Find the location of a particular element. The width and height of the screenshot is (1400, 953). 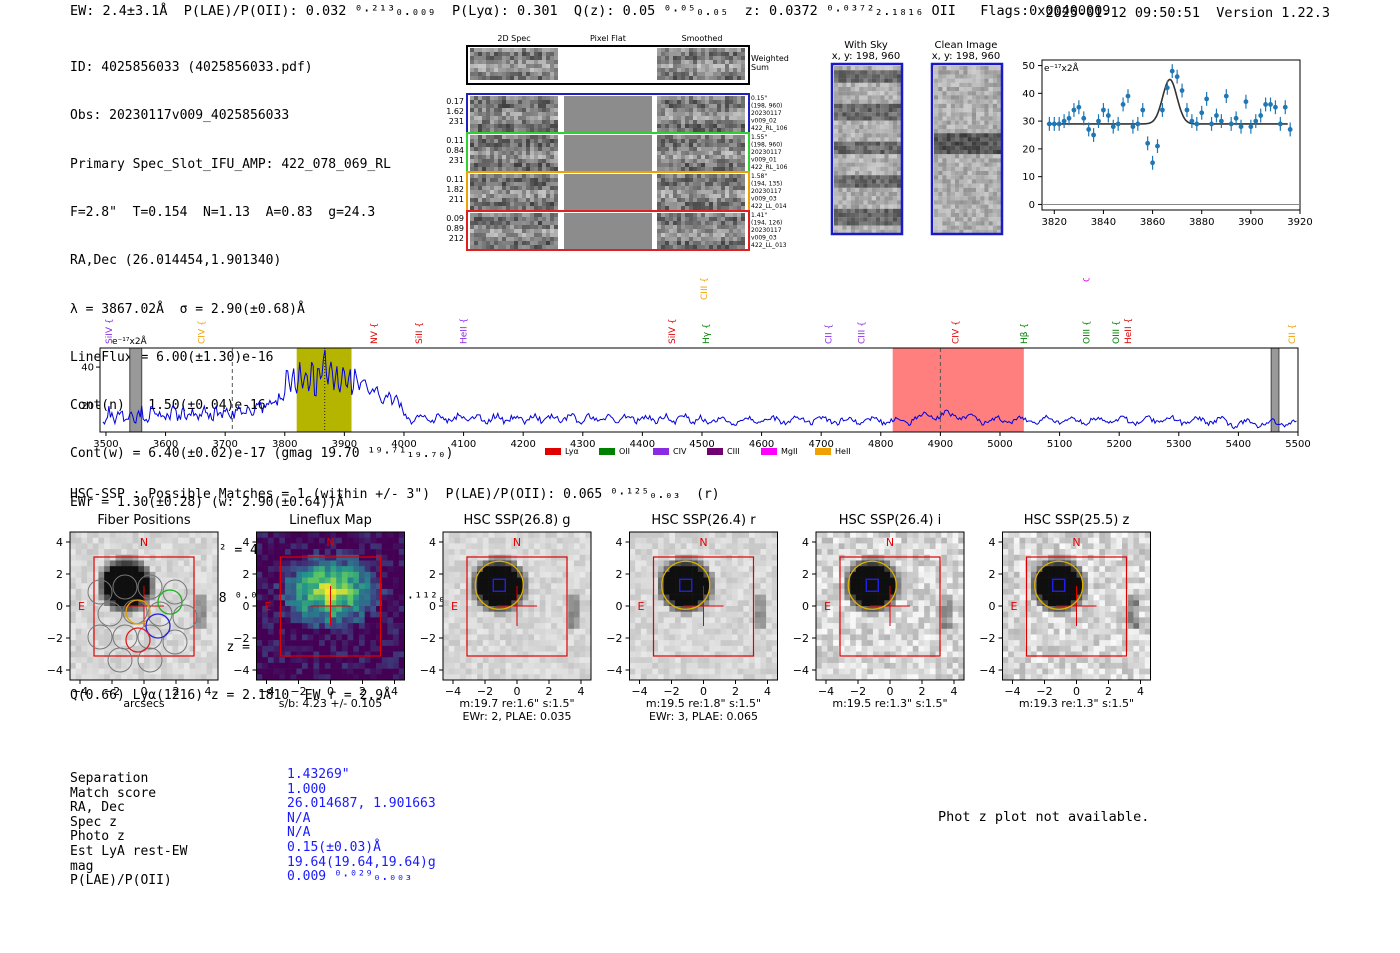

x-tick-label: 4500 is located at coordinates (701, 444).